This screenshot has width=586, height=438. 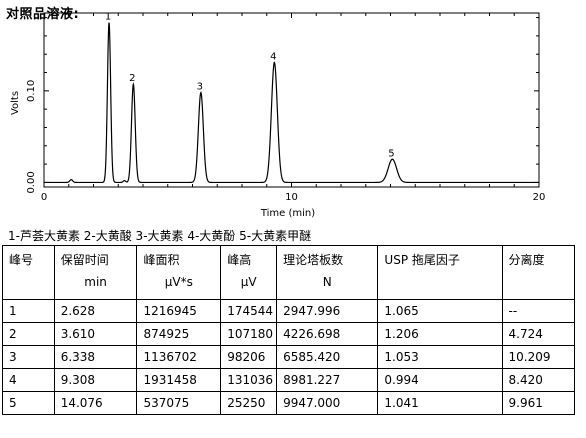 I want to click on peak-label: 1, so click(x=108, y=17).